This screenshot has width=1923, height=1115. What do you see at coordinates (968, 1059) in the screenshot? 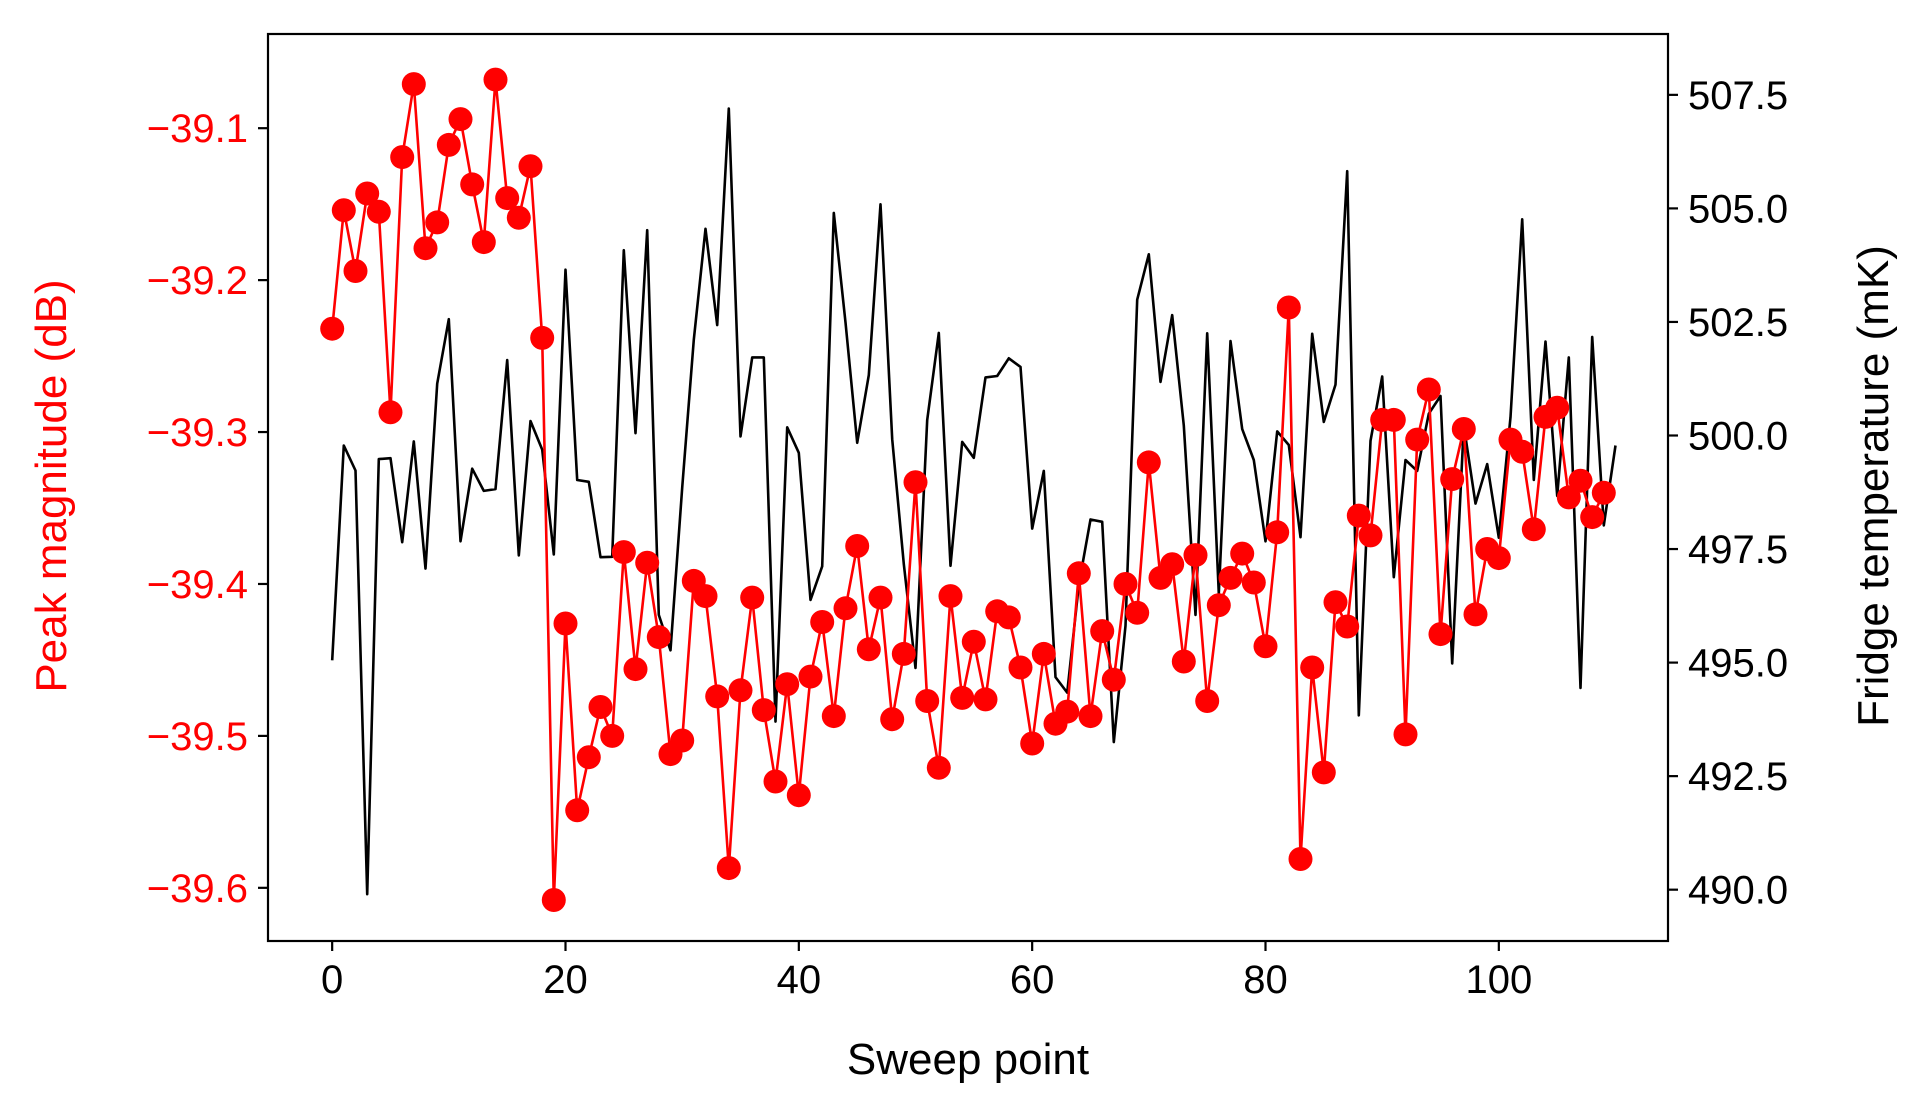
I see `x-axis-title: Sweep point` at bounding box center [968, 1059].